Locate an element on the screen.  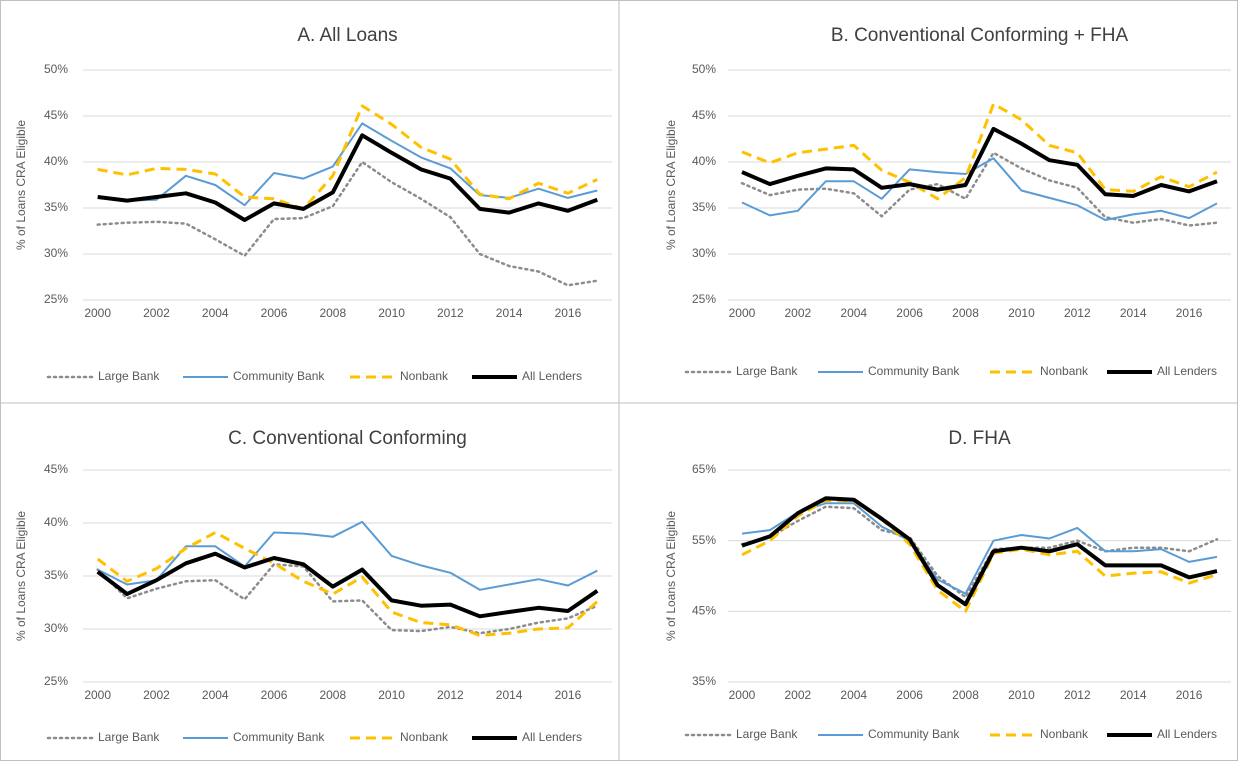
chart-title: C. Conventional Conforming is located at coordinates (347, 438).